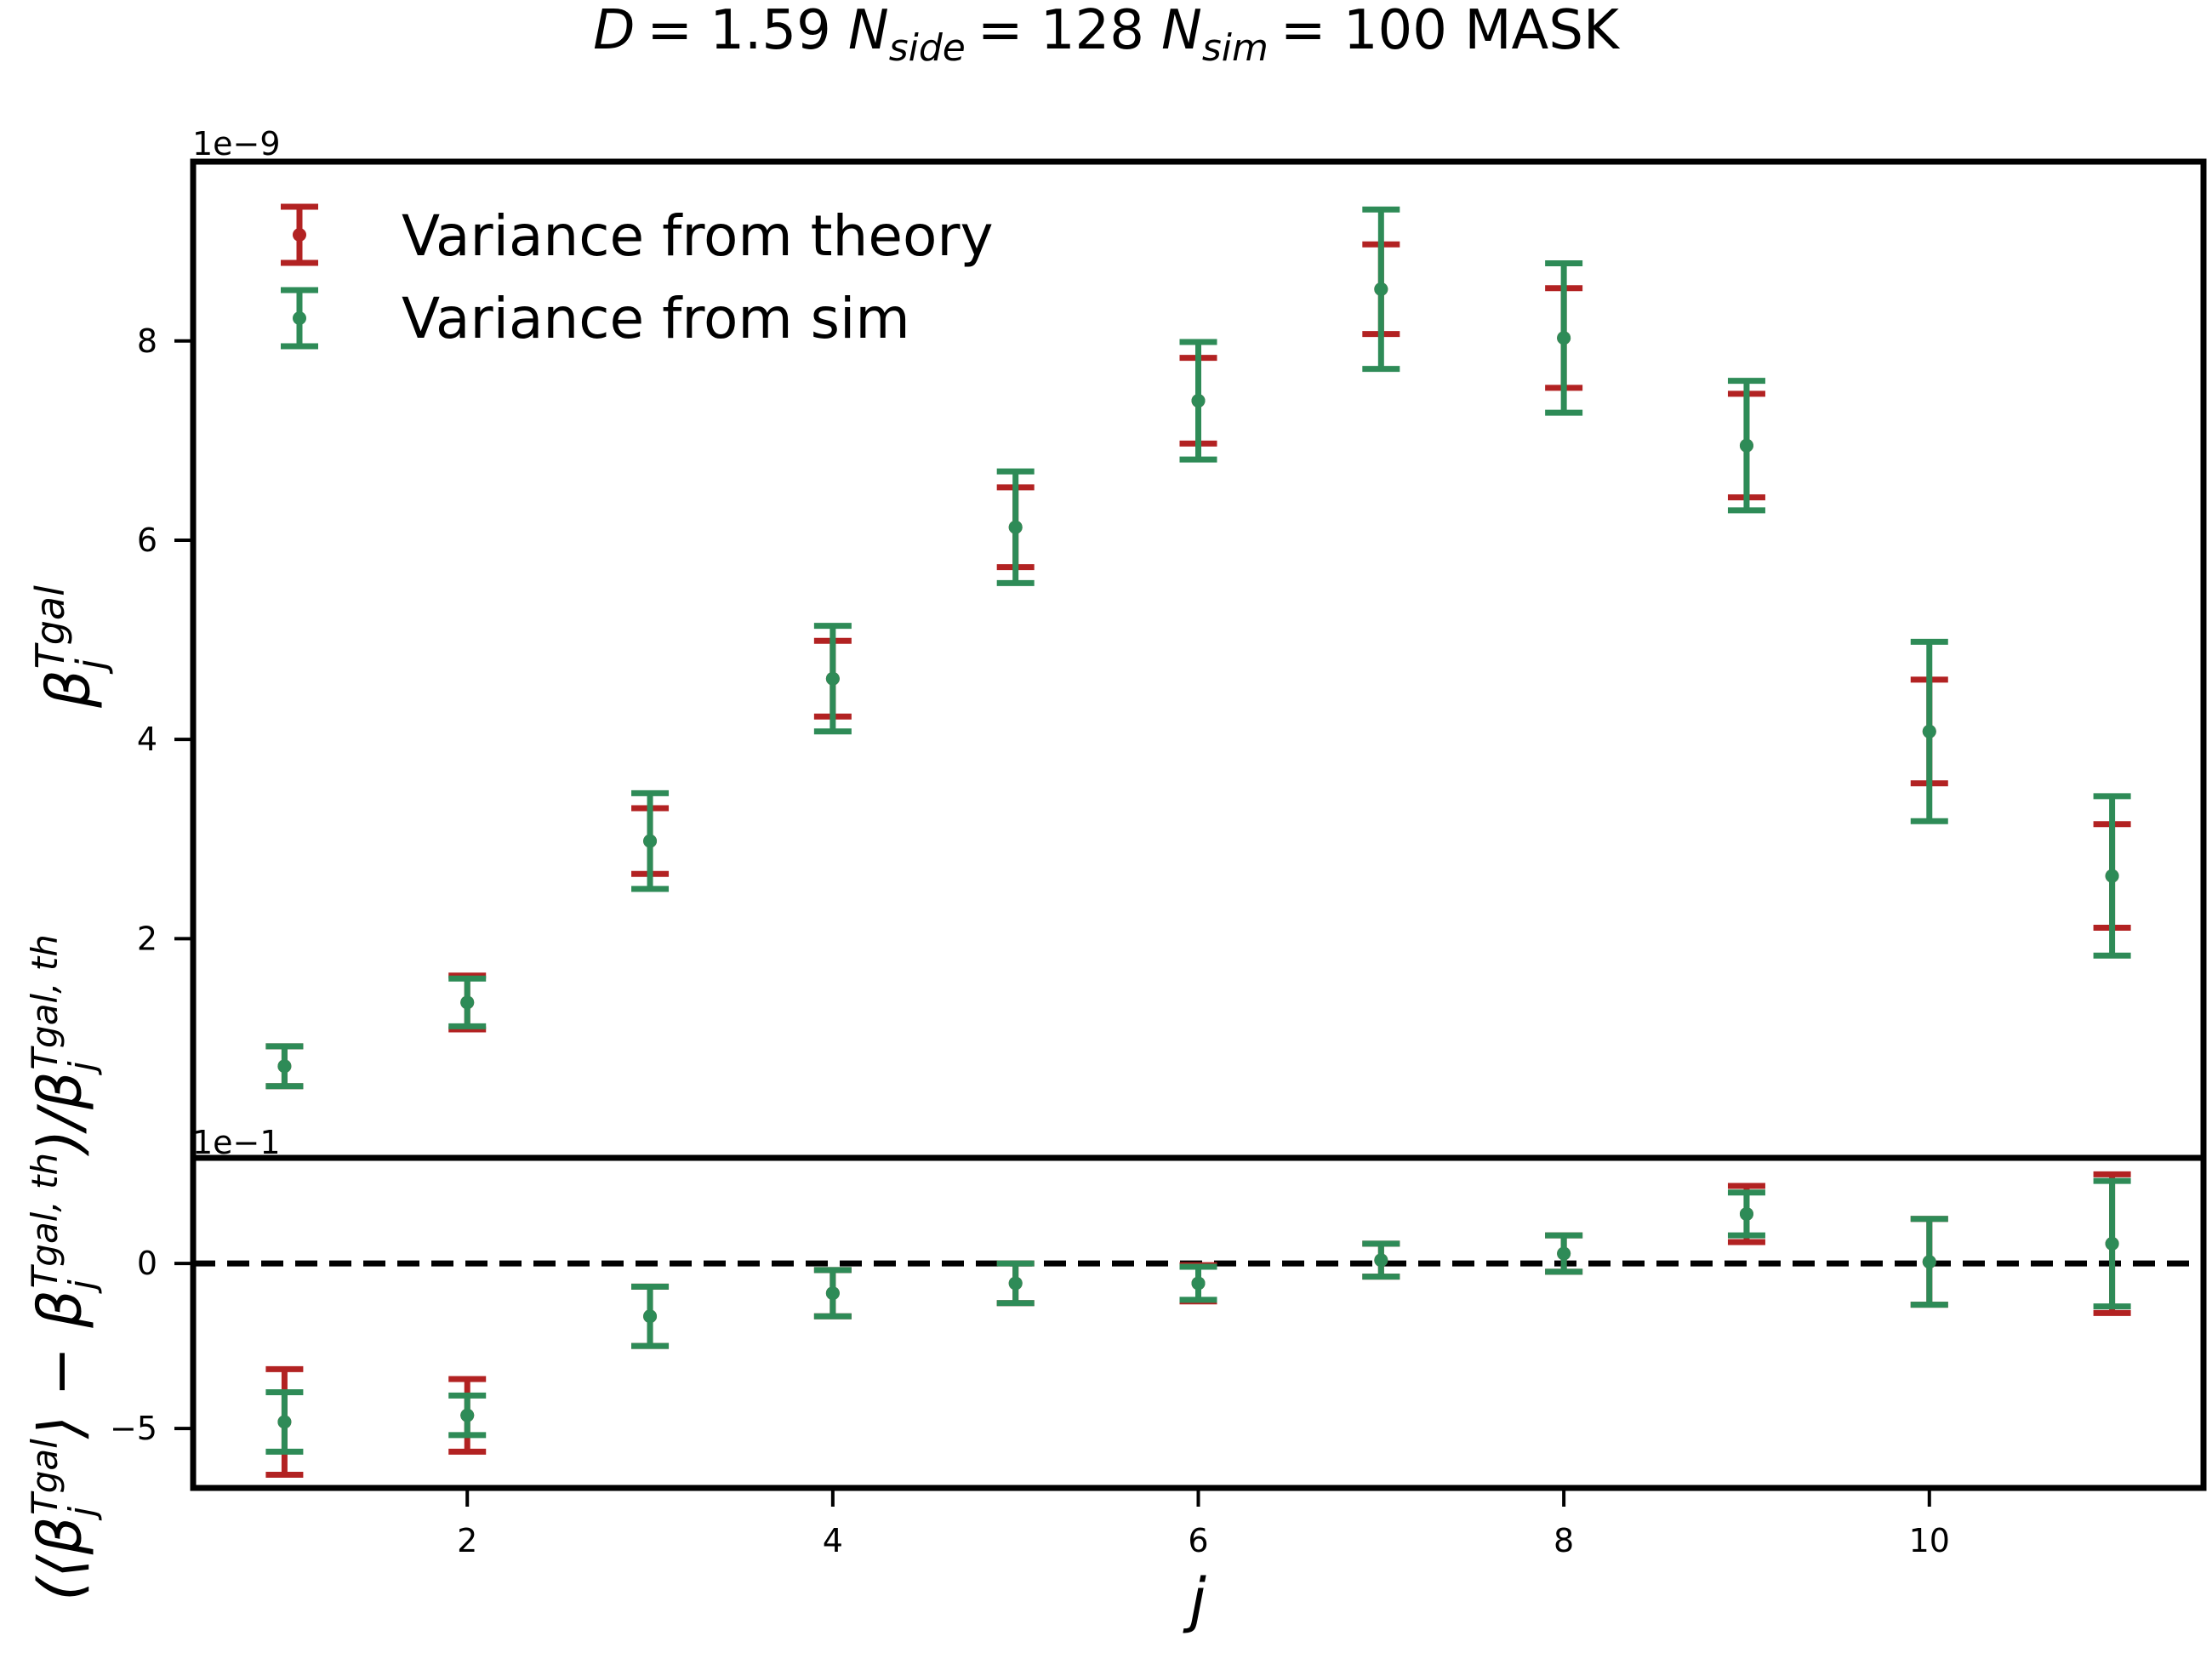 The width and height of the screenshot is (2212, 1670). I want to click on top-y-tick-label: 6, so click(147, 540).